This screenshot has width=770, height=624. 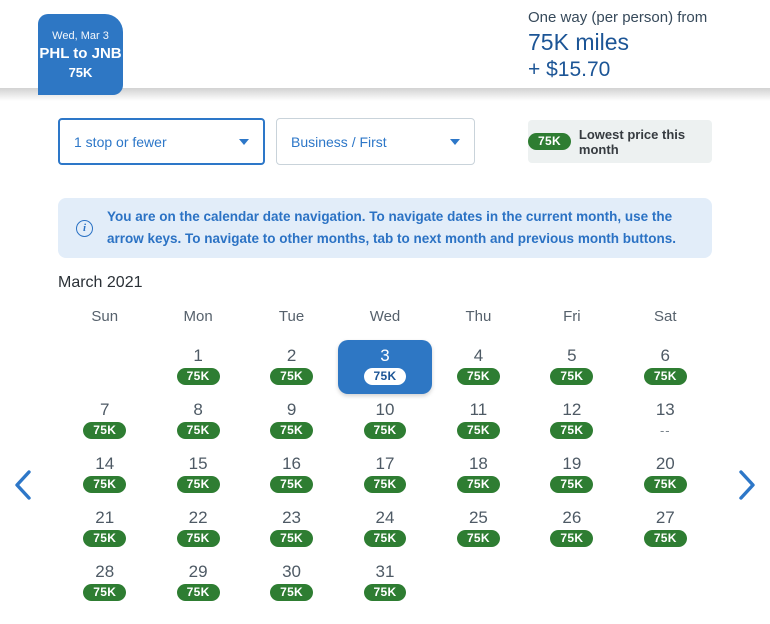 I want to click on calendar-day-23: 23 75K, so click(x=291, y=529).